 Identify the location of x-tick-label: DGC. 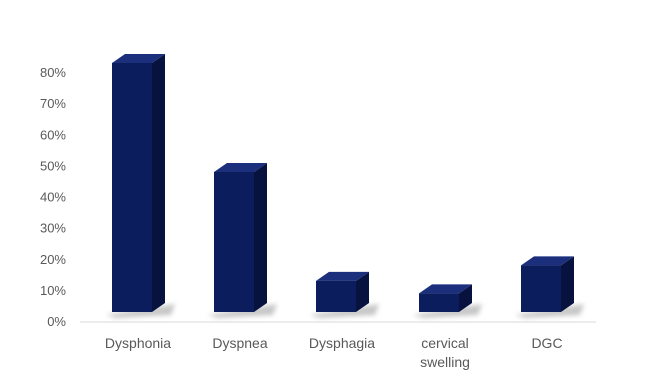
(546, 343).